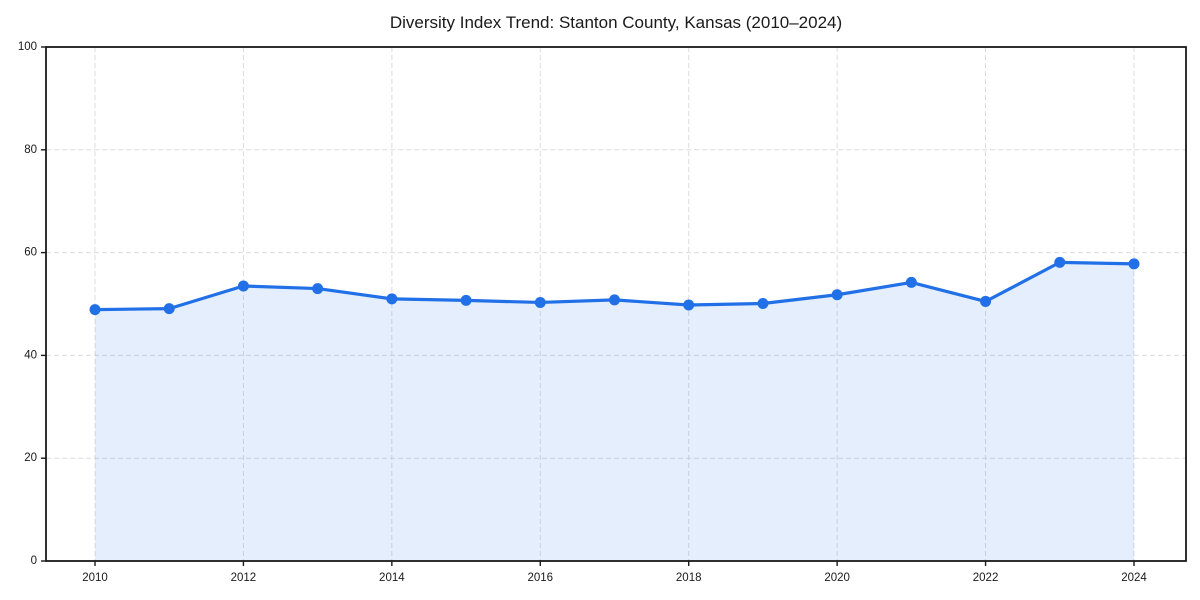 Image resolution: width=1200 pixels, height=600 pixels. What do you see at coordinates (95, 578) in the screenshot?
I see `x-tick-label: 2010` at bounding box center [95, 578].